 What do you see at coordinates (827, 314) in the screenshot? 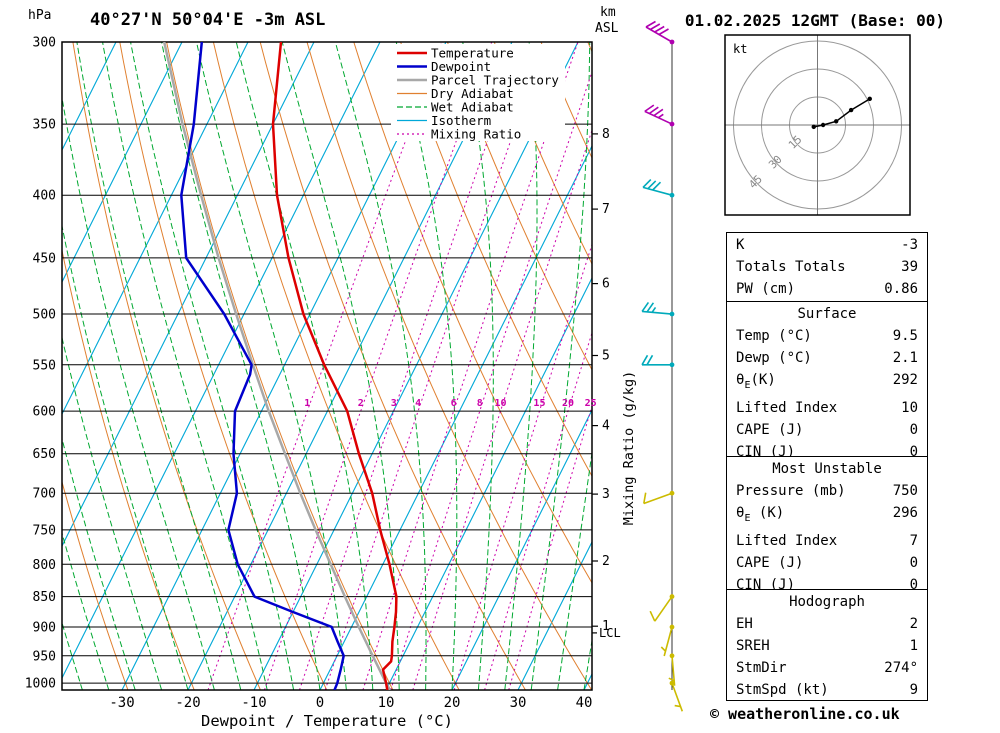
I see `table-section-title: Surface` at bounding box center [827, 314].